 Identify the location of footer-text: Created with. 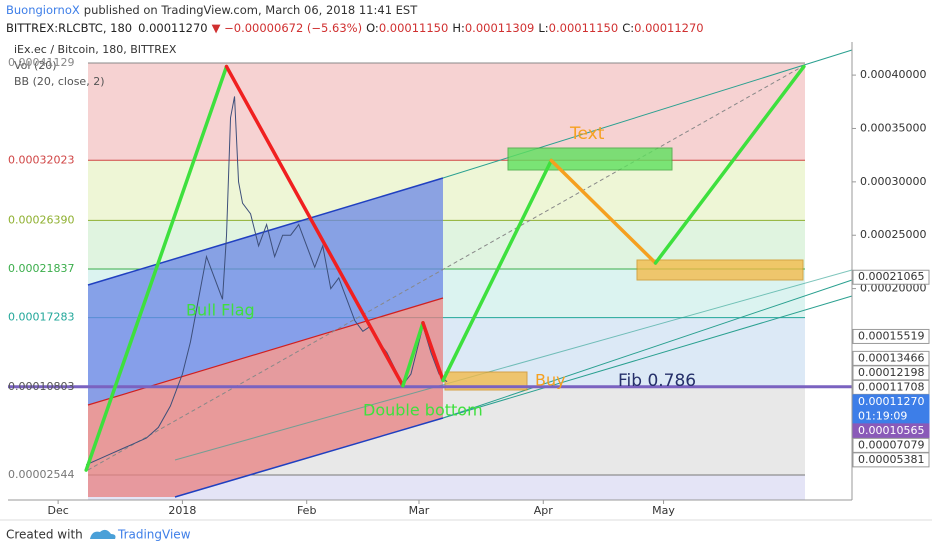
(44, 535).